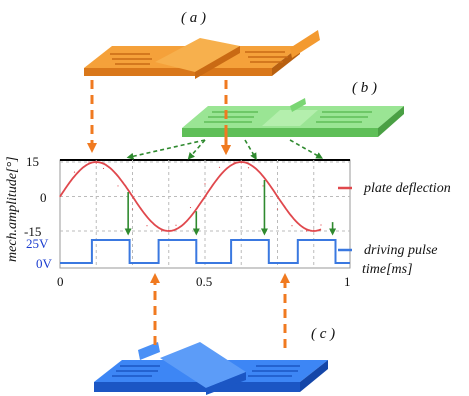  I want to click on x-tick-05: 0.5, so click(204, 281).